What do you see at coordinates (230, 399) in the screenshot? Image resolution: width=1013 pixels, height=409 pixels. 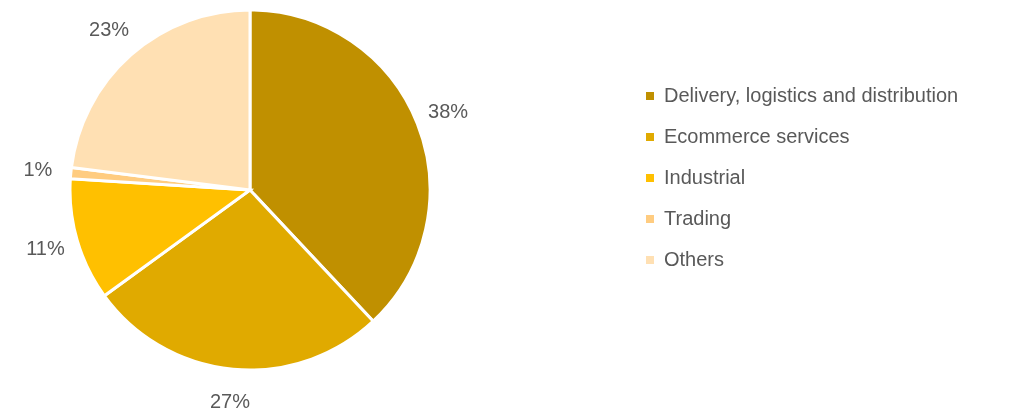 I see `data-label: 27%` at bounding box center [230, 399].